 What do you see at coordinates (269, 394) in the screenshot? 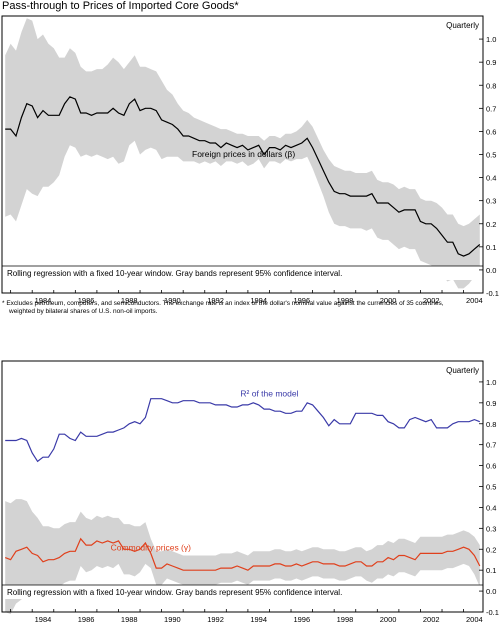
I see `series-label-0: R² of the model` at bounding box center [269, 394].